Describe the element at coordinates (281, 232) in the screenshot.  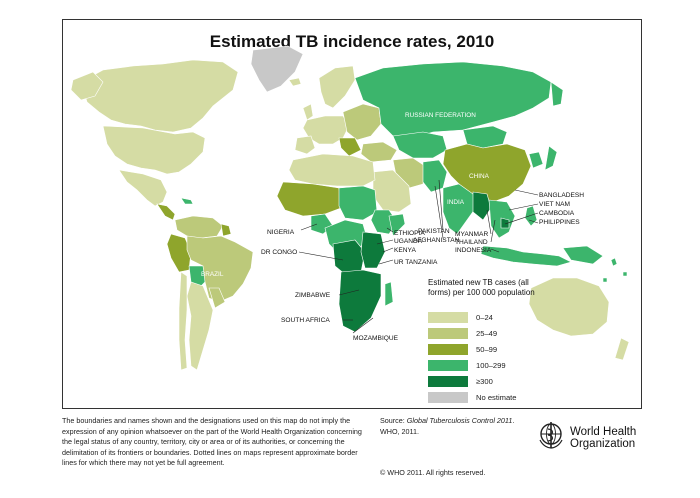
I see `label-nigeria: NIGERIA` at that location.